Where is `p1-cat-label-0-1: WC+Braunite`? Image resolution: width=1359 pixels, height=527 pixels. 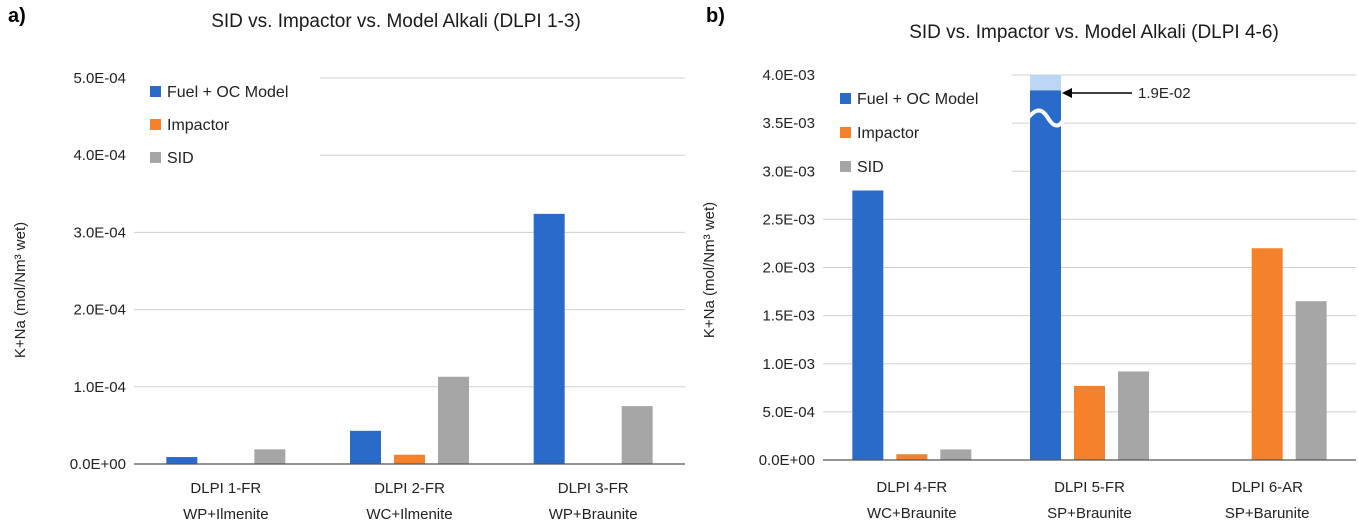 p1-cat-label-0-1: WC+Braunite is located at coordinates (912, 513).